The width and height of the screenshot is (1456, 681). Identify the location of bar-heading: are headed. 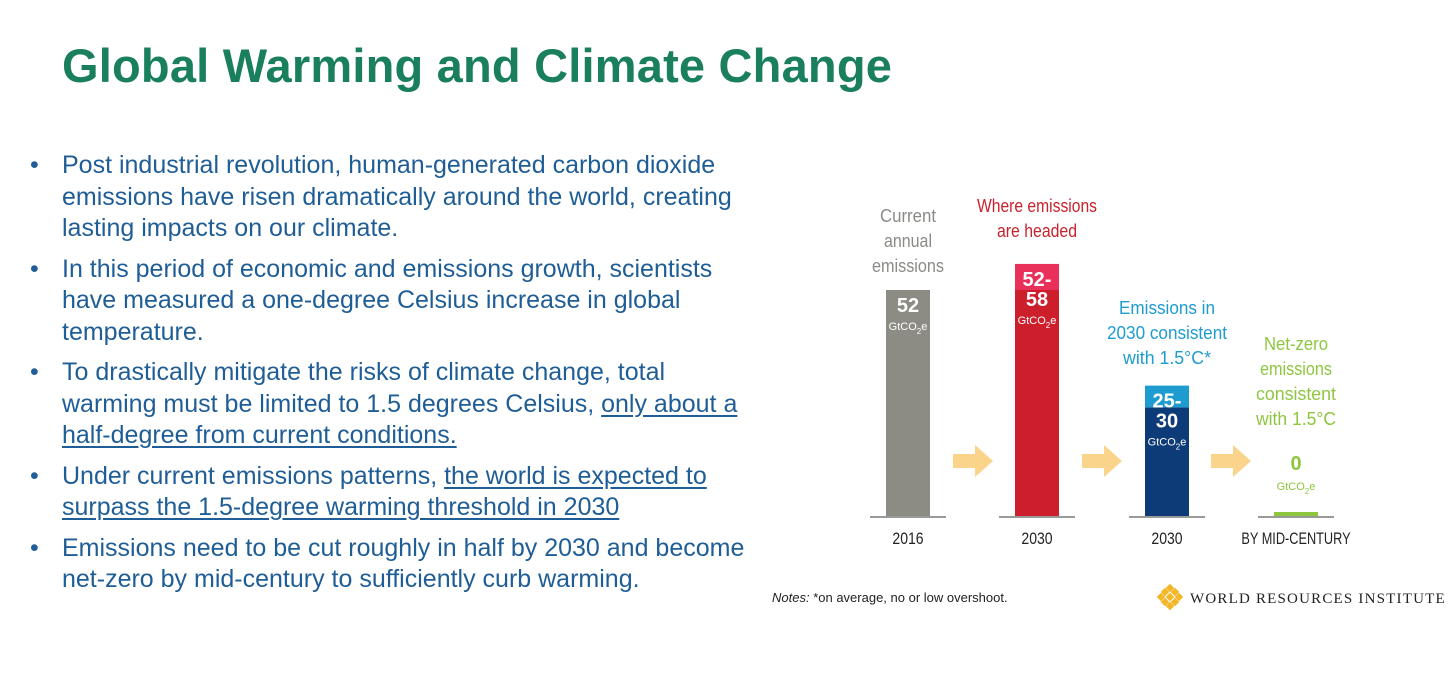
(1037, 231).